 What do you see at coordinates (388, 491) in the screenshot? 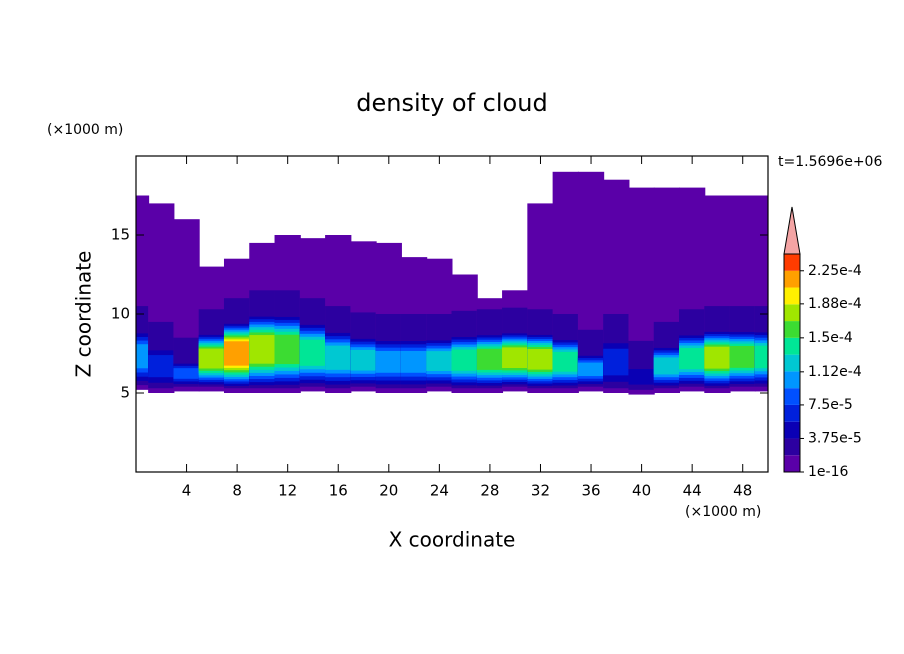
I see `x-tick-label: 20` at bounding box center [388, 491].